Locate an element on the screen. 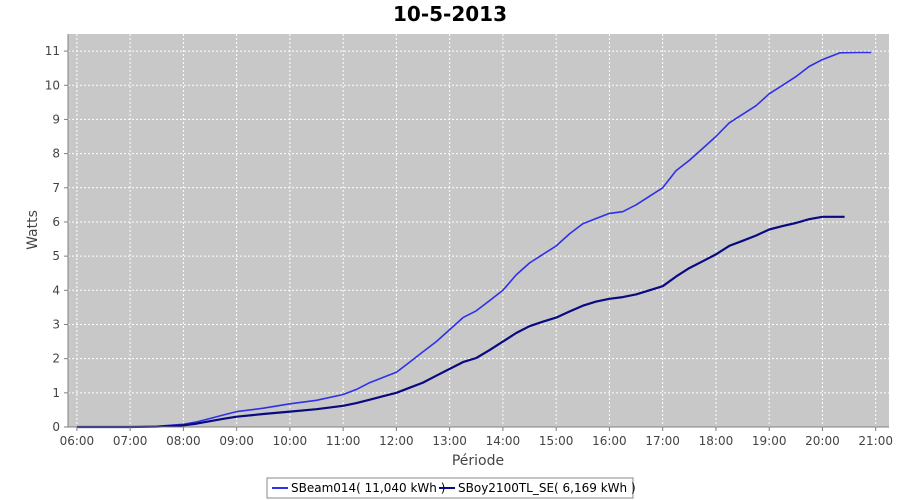 The width and height of the screenshot is (900, 500). x-tick-label: 12:00 is located at coordinates (396, 441).